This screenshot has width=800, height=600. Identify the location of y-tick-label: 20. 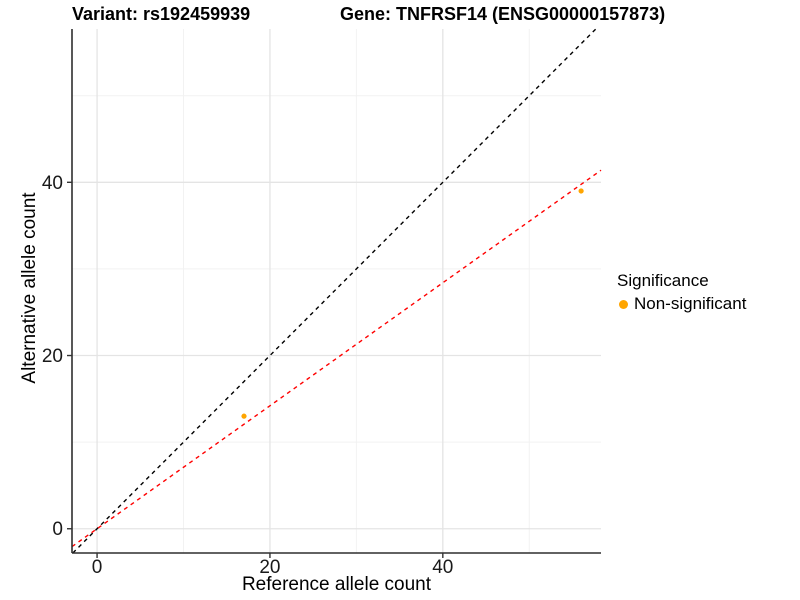
(52, 356).